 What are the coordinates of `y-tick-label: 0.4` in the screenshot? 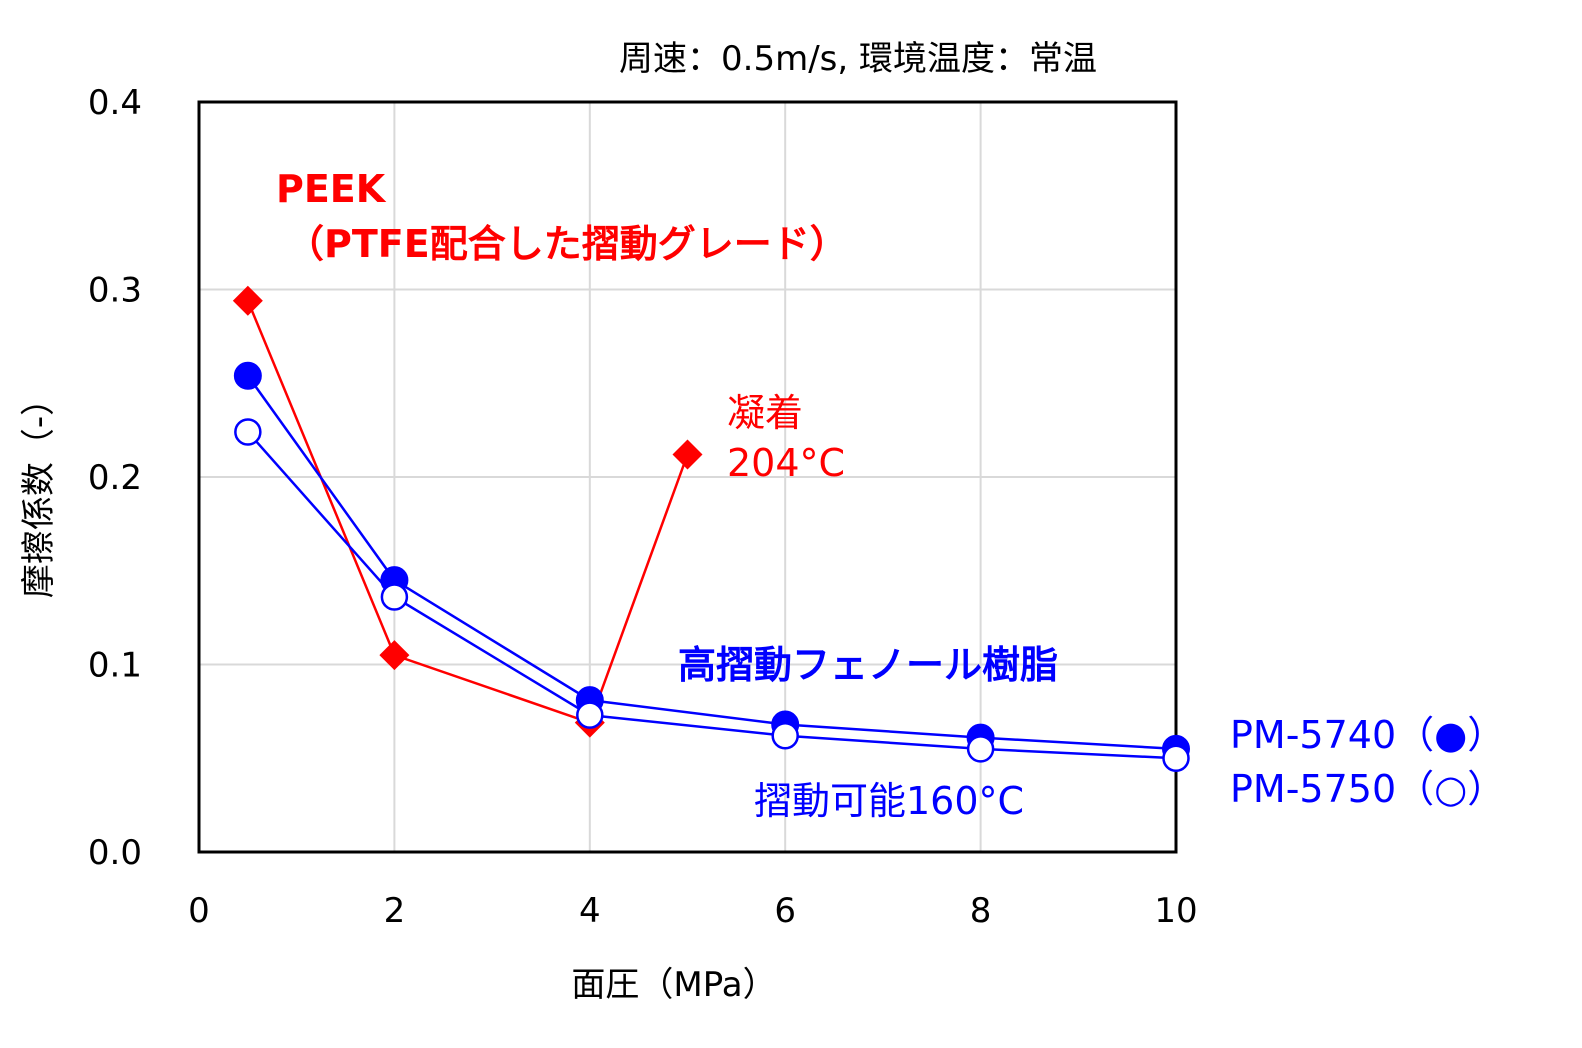 It's located at (115, 103).